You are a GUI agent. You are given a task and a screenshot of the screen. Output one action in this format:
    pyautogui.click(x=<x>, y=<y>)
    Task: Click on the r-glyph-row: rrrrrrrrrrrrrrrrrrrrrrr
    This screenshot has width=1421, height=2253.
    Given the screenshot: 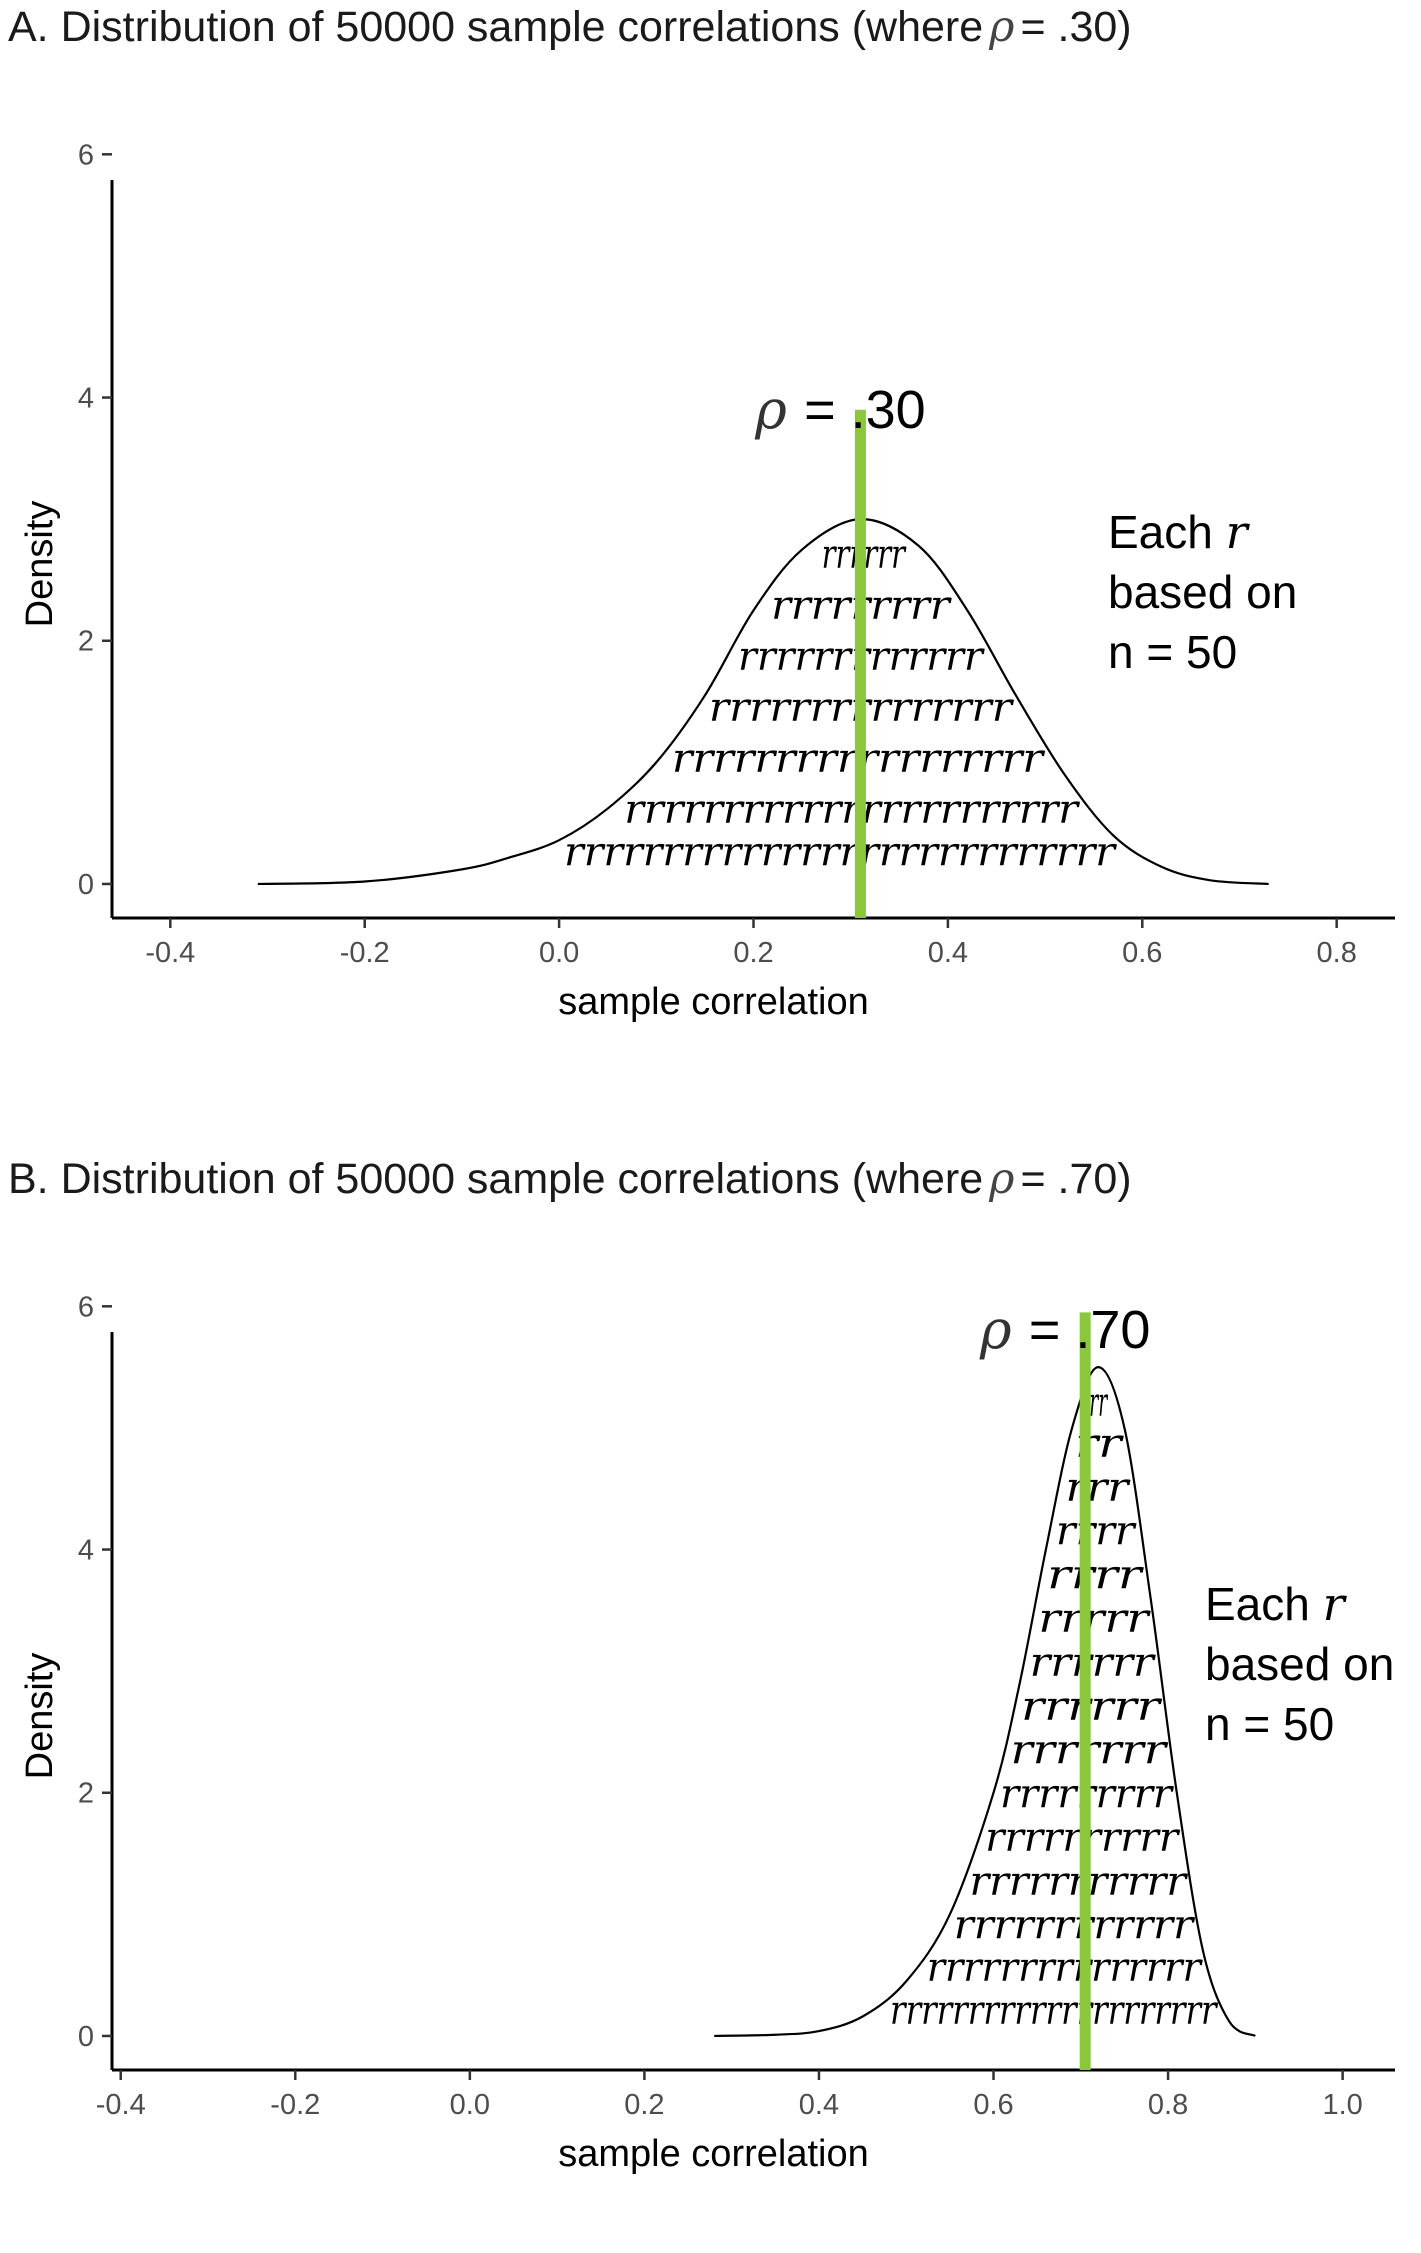 What is the action you would take?
    pyautogui.click(x=852, y=810)
    